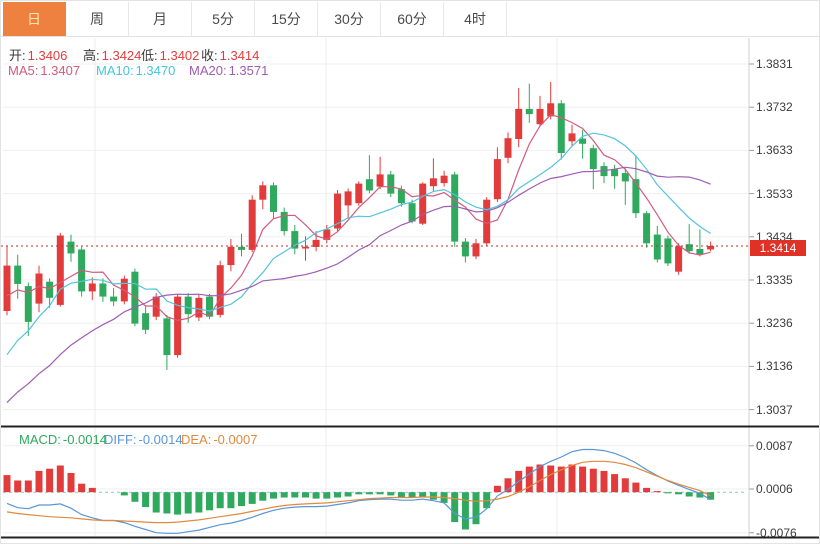  I want to click on macd-axis-label: 0.0087, so click(774, 445).